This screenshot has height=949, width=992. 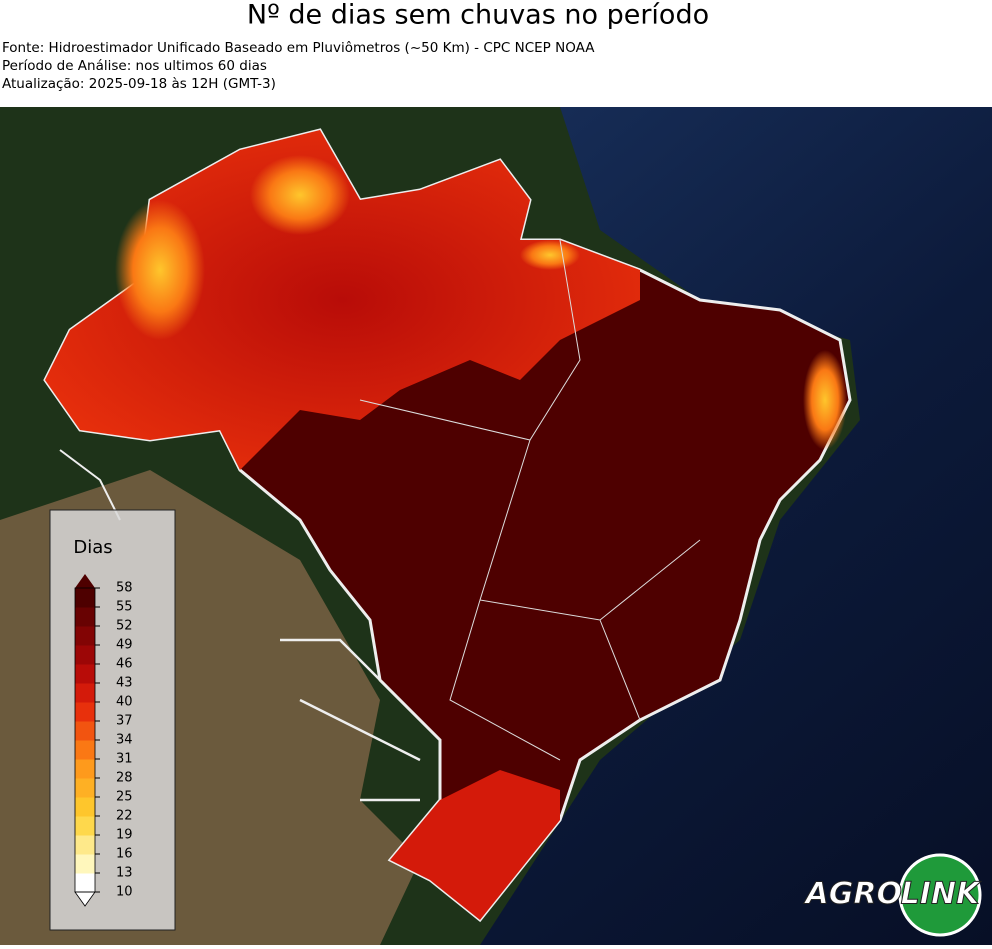 What do you see at coordinates (124, 721) in the screenshot?
I see `tick-label: 37` at bounding box center [124, 721].